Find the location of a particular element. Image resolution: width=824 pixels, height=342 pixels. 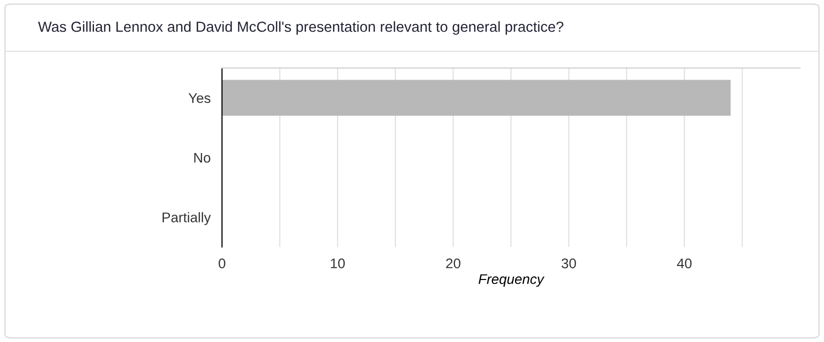

x-tick-label: 40 is located at coordinates (684, 263).